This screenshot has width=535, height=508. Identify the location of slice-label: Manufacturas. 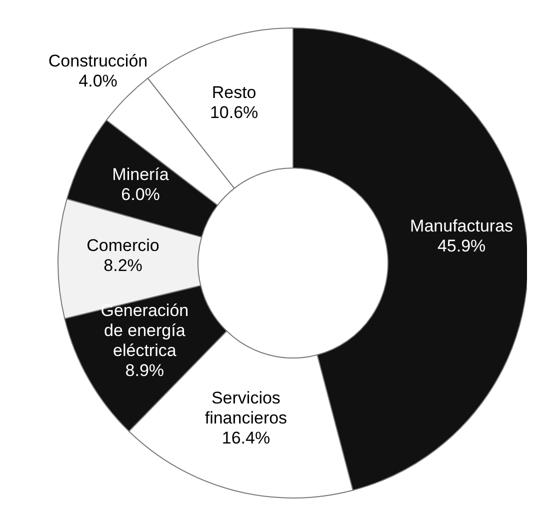
(462, 226).